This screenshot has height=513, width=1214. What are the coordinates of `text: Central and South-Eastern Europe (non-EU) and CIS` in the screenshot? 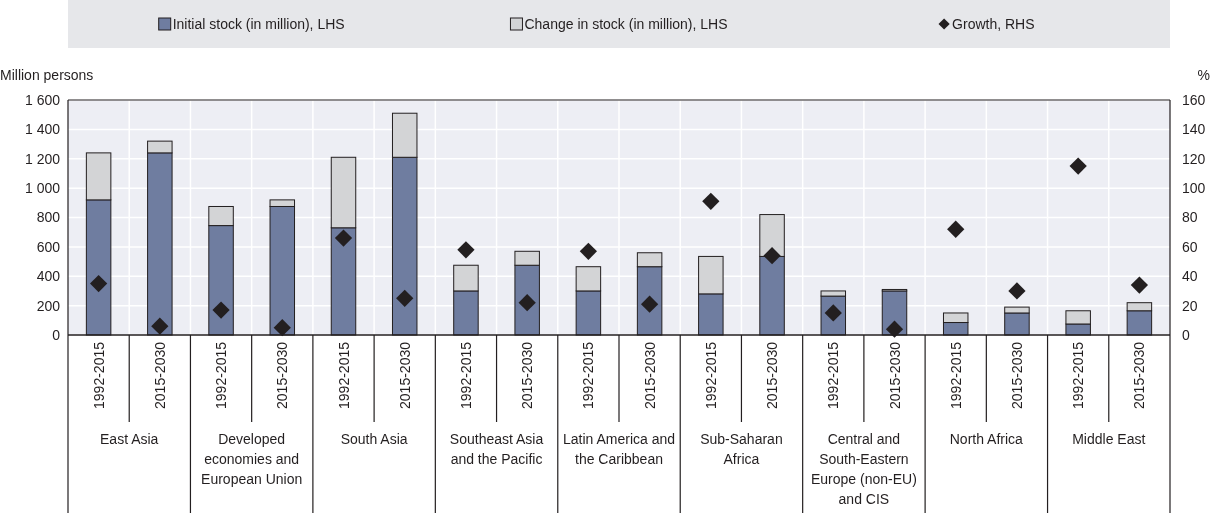 It's located at (863, 469).